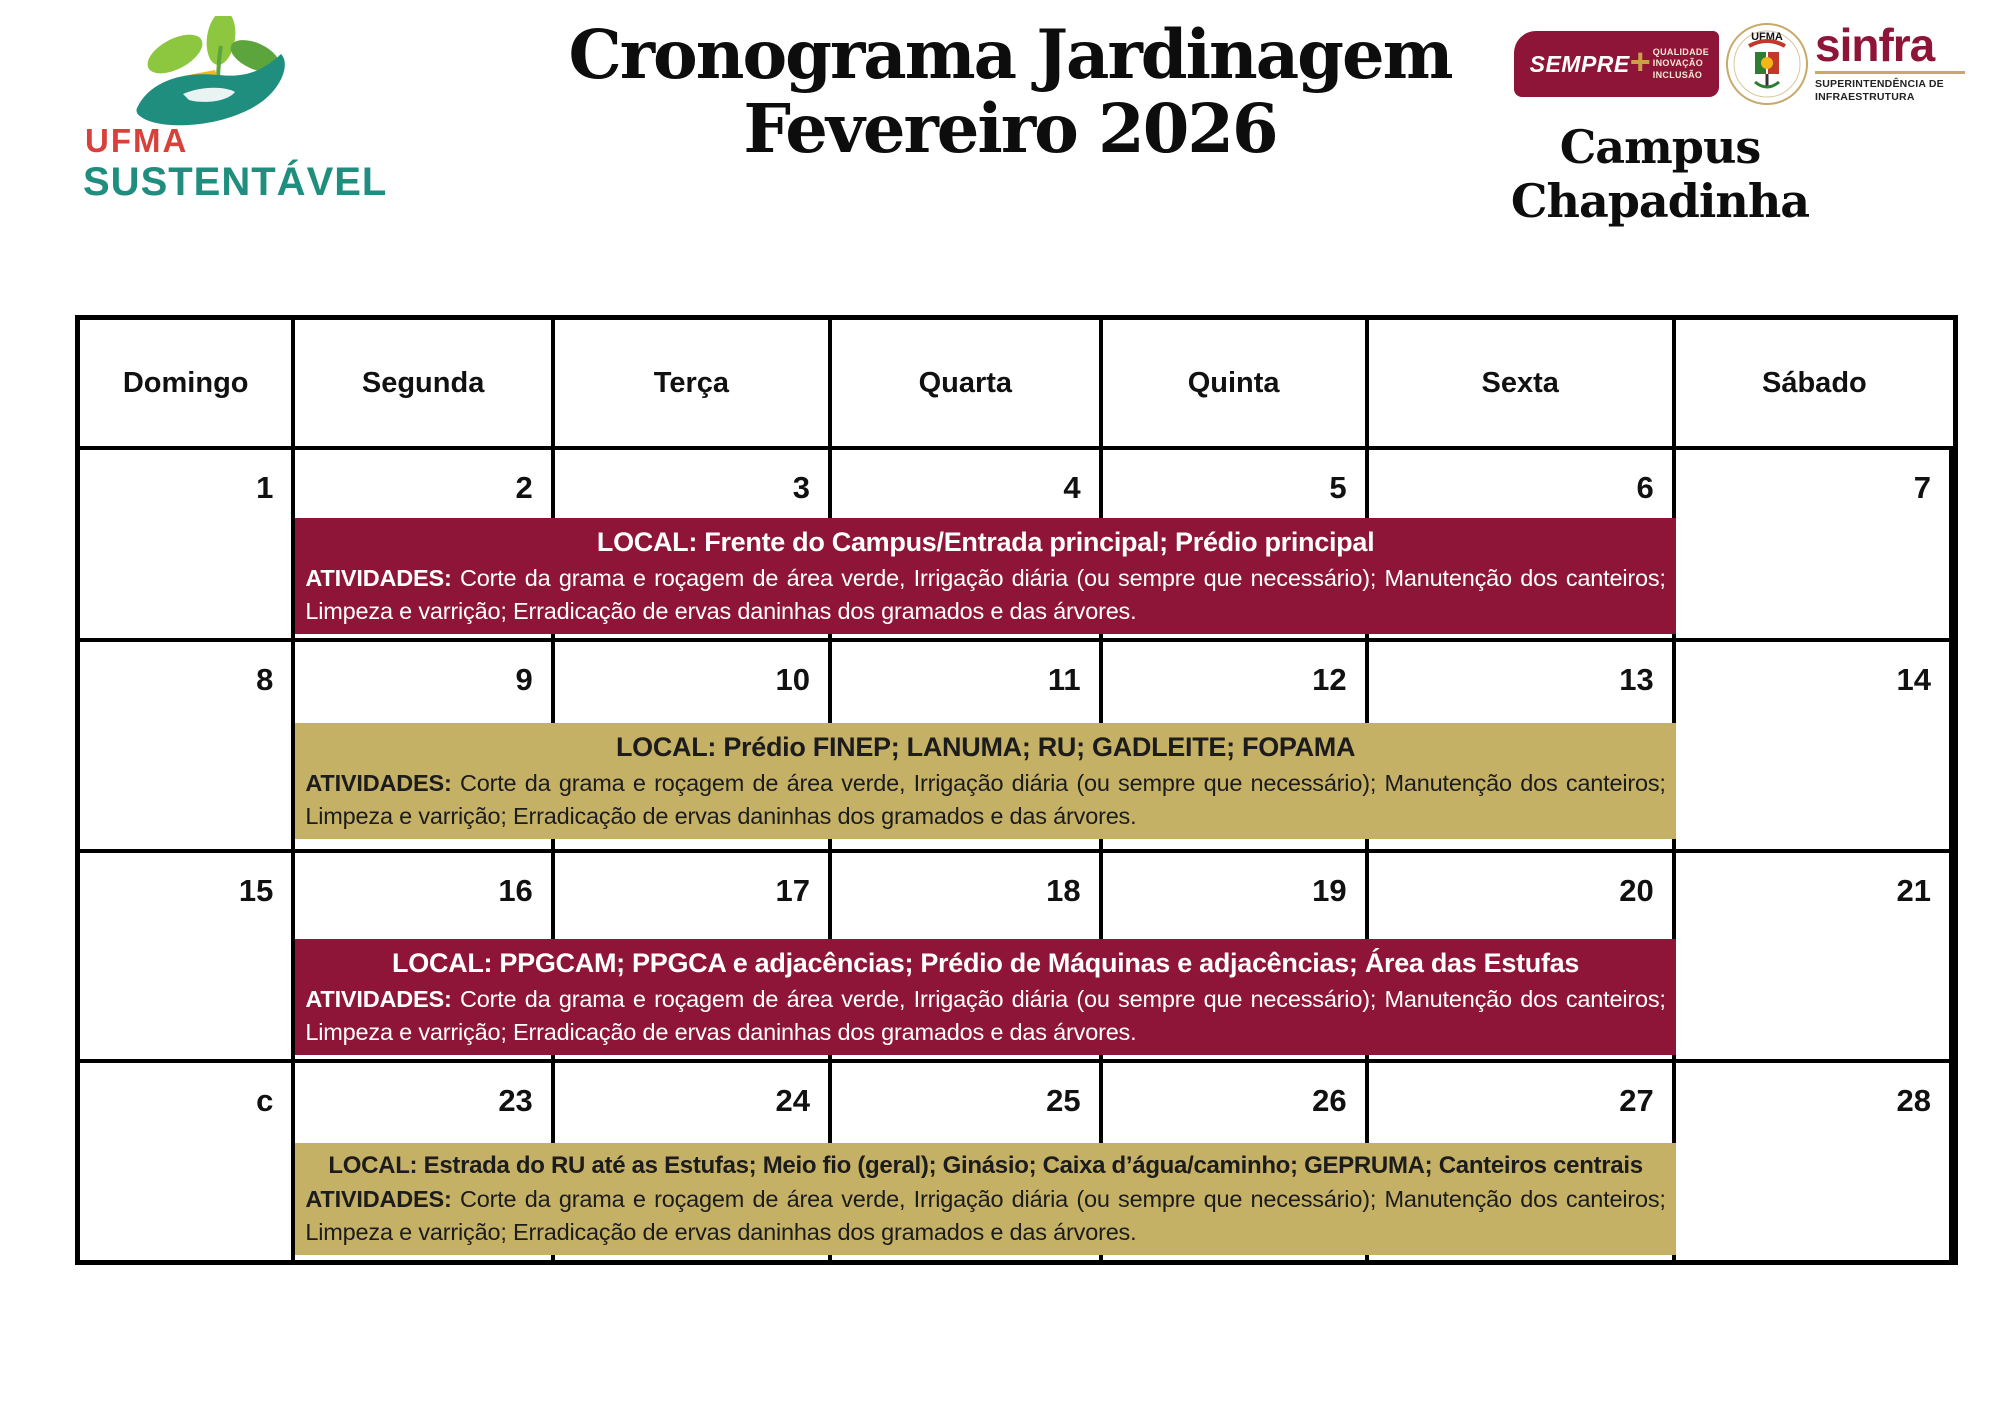 This screenshot has height=1414, width=2000. What do you see at coordinates (1767, 64) in the screenshot?
I see `ufma-seal-icon: UFMA` at bounding box center [1767, 64].